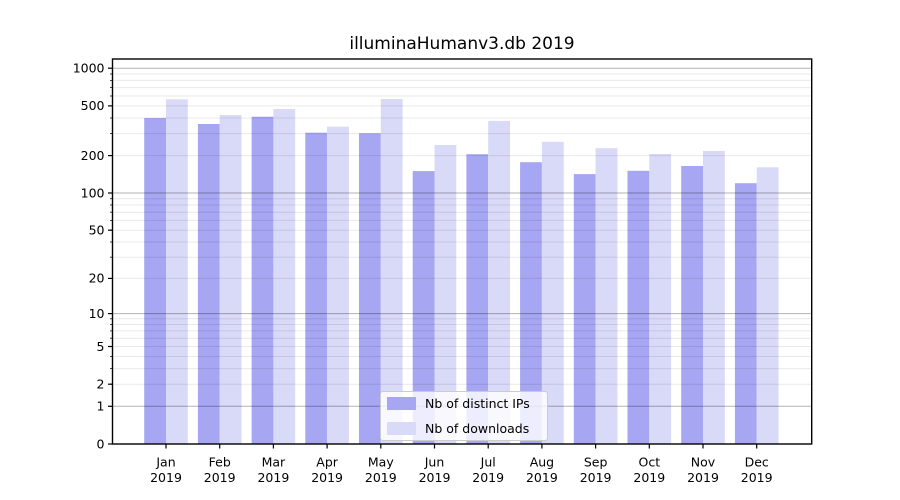  I want to click on x-tick-label-month-dec: Dec, so click(757, 462).